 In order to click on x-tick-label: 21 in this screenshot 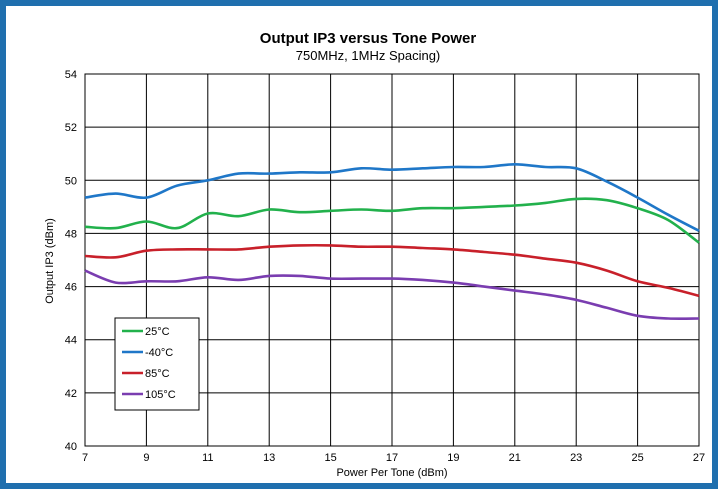, I will do `click(515, 458)`.